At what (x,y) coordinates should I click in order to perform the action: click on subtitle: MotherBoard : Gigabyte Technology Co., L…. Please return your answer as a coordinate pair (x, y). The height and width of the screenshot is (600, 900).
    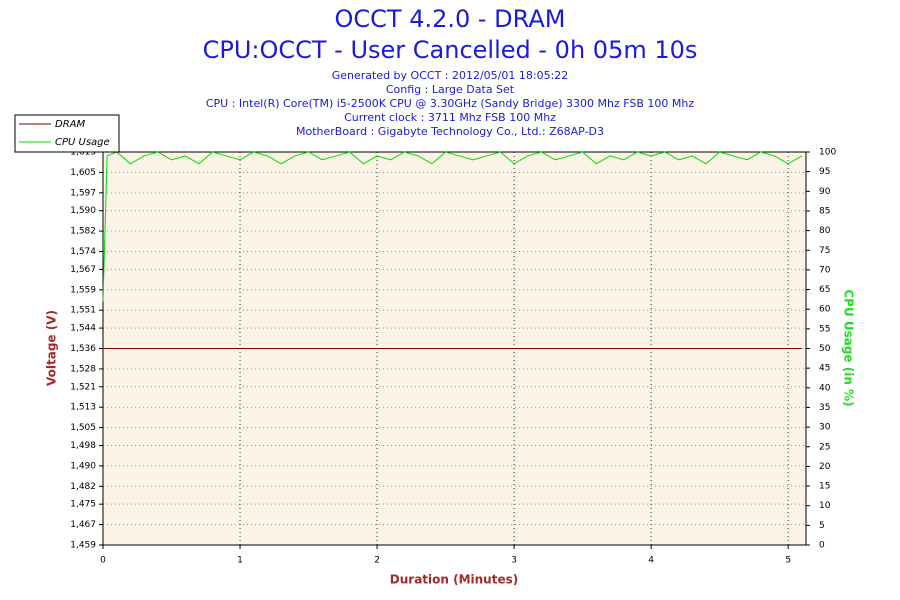
    Looking at the image, I should click on (450, 131).